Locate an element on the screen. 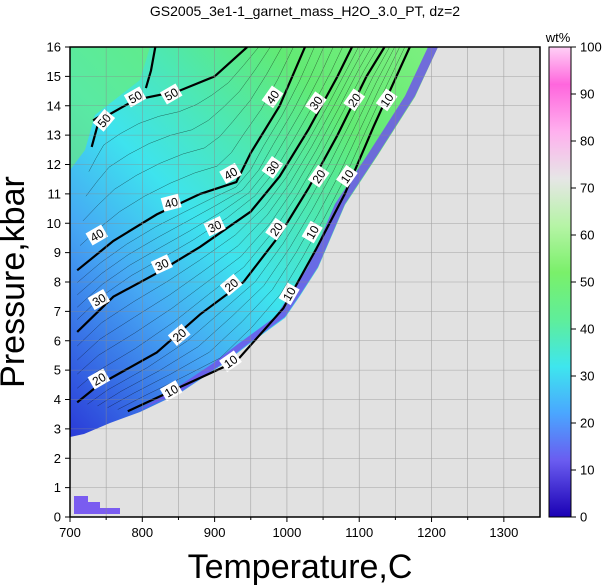  x-tick-label: 1300 is located at coordinates (503, 532).